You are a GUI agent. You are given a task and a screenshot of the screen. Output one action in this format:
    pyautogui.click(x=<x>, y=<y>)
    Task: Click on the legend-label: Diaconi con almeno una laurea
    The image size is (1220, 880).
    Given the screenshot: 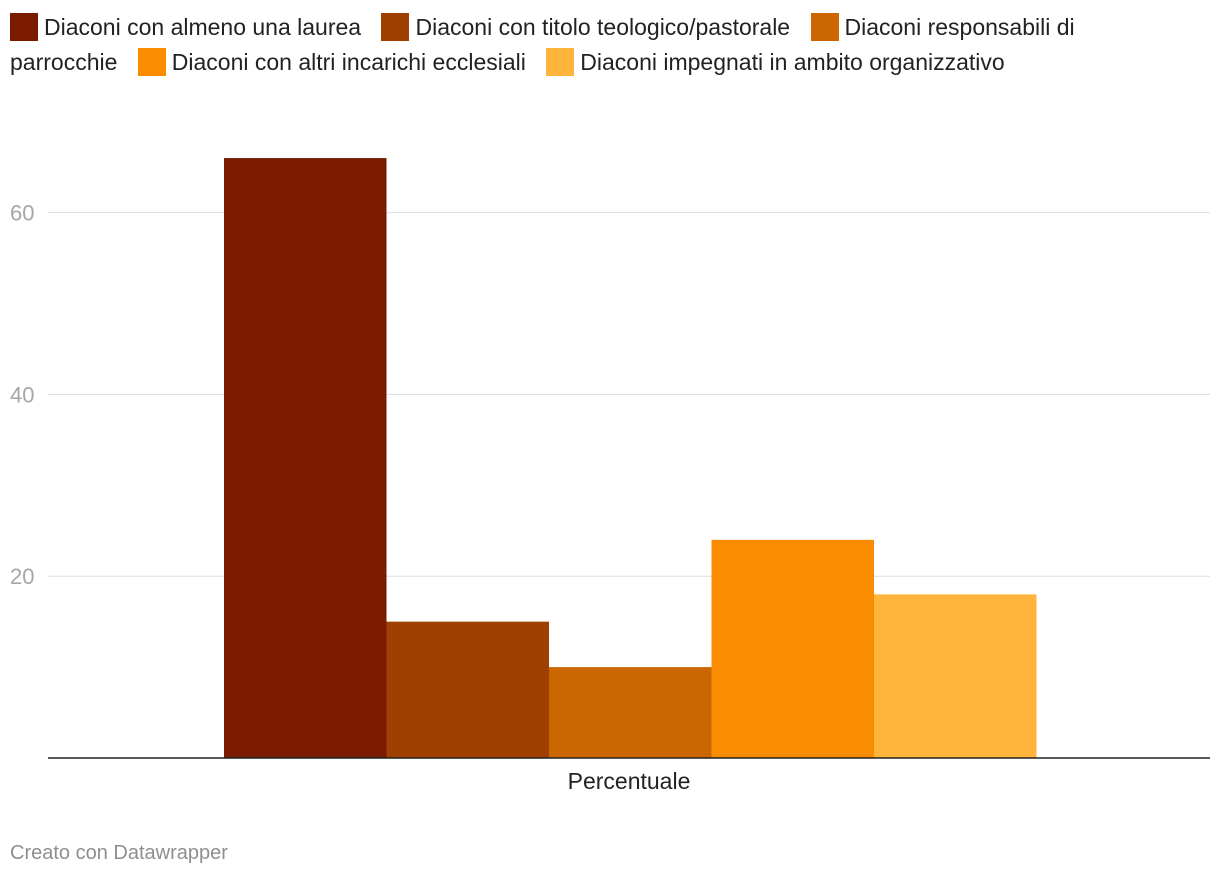 What is the action you would take?
    pyautogui.click(x=203, y=27)
    